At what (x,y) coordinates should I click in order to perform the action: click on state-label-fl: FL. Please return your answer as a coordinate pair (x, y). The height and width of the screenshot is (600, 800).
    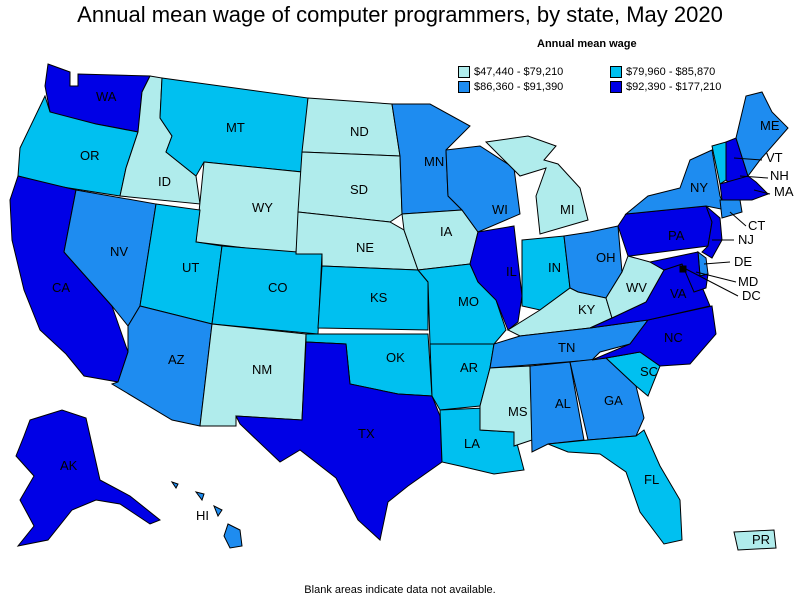
    Looking at the image, I should click on (651, 479).